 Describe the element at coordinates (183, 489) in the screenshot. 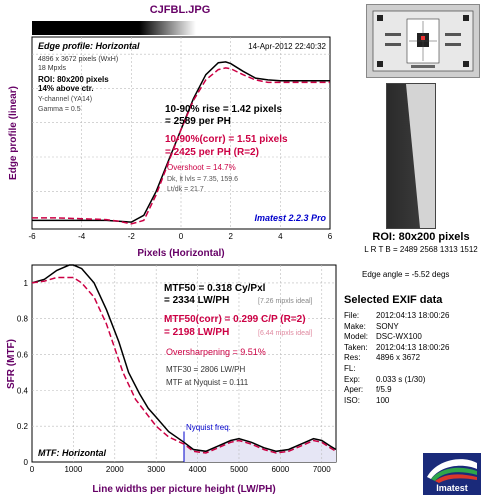

I see `mtf-xlabel: Line widths per picture height (LW/PH)` at that location.